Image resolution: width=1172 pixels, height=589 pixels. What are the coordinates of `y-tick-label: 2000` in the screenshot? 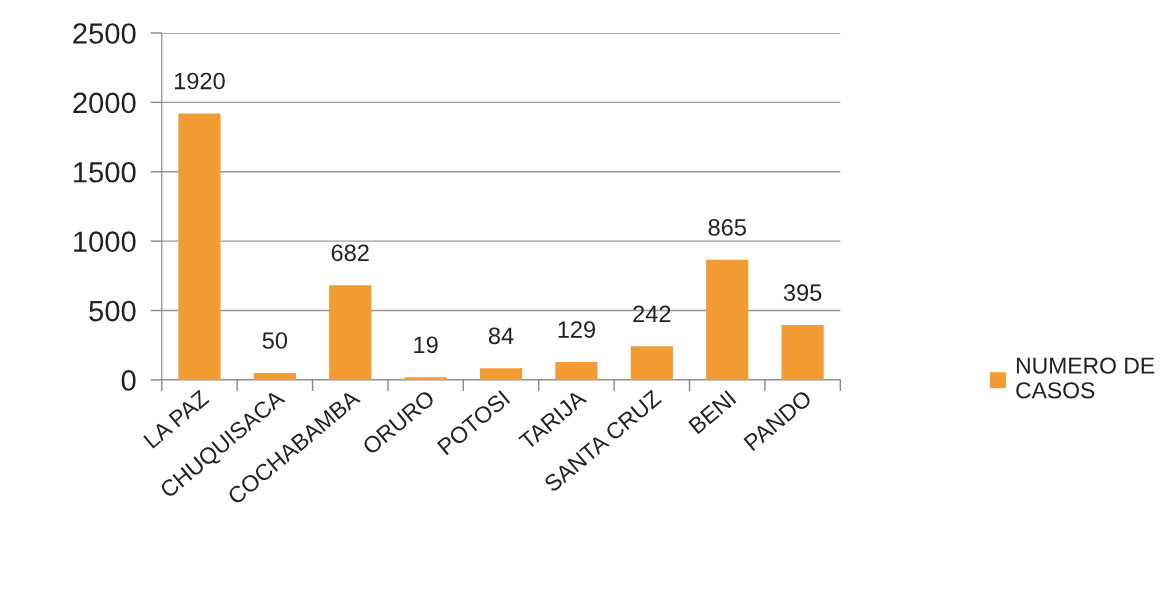 It's located at (104, 103).